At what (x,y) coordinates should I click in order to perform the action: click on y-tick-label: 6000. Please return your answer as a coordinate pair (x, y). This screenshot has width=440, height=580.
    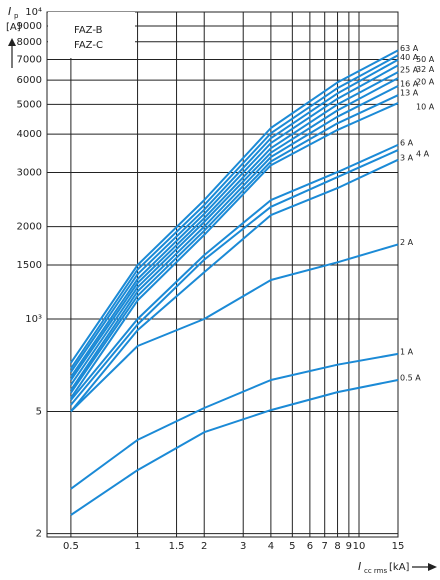
    Looking at the image, I should click on (29, 80).